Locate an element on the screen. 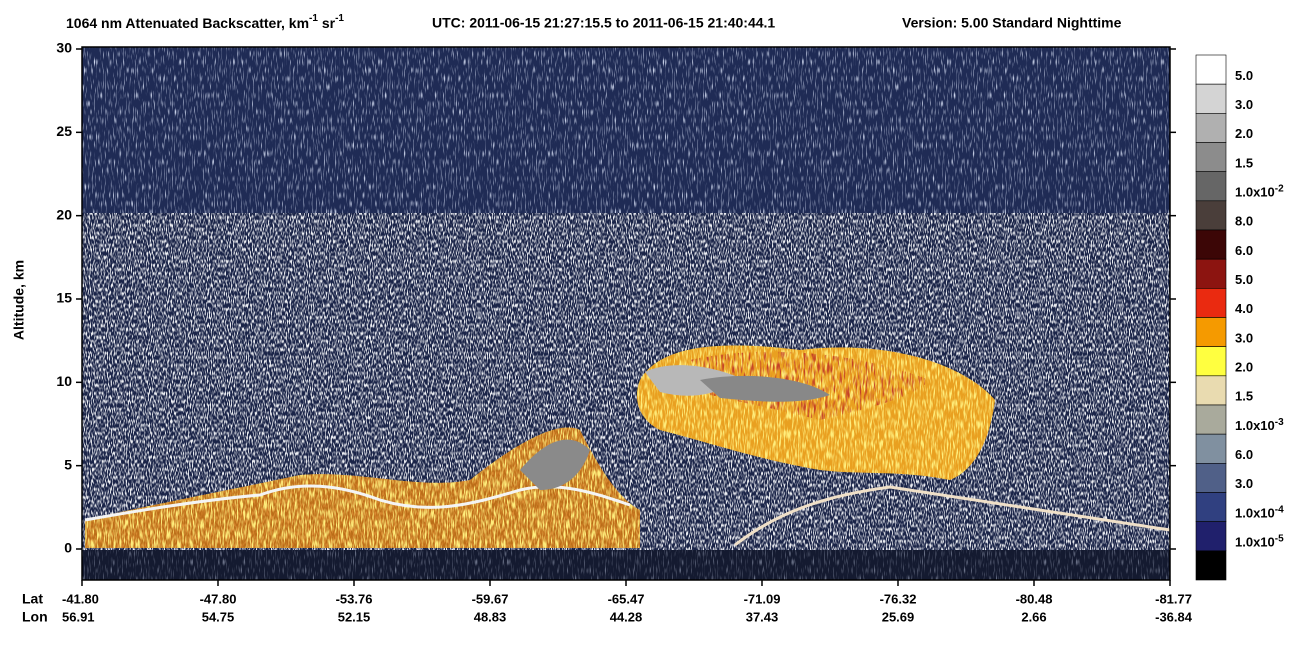  y-tick-label: 15 is located at coordinates (64, 298).